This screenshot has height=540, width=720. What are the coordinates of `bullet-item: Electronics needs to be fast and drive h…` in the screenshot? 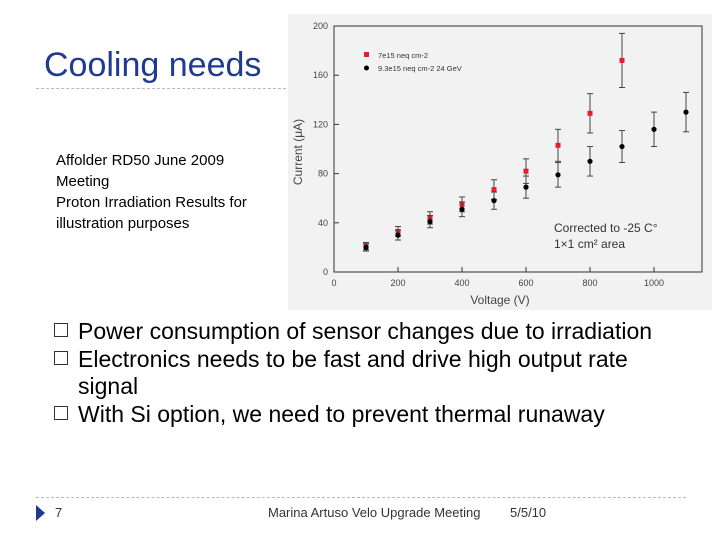 It's located at (374, 373).